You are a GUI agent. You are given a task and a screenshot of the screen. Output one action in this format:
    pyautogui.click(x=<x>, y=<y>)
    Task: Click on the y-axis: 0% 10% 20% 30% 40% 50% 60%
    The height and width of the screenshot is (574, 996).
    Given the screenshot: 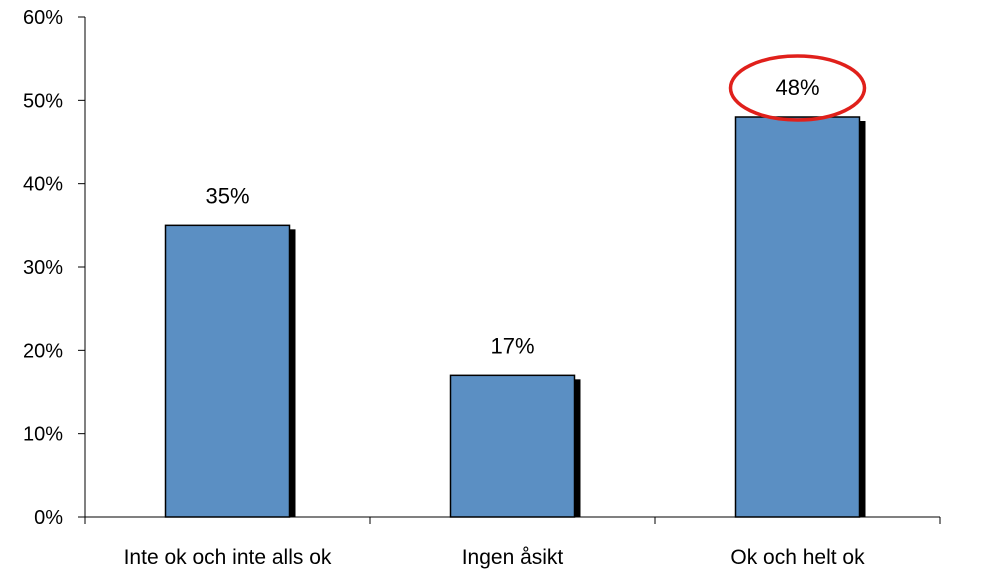 What is the action you would take?
    pyautogui.click(x=54, y=268)
    